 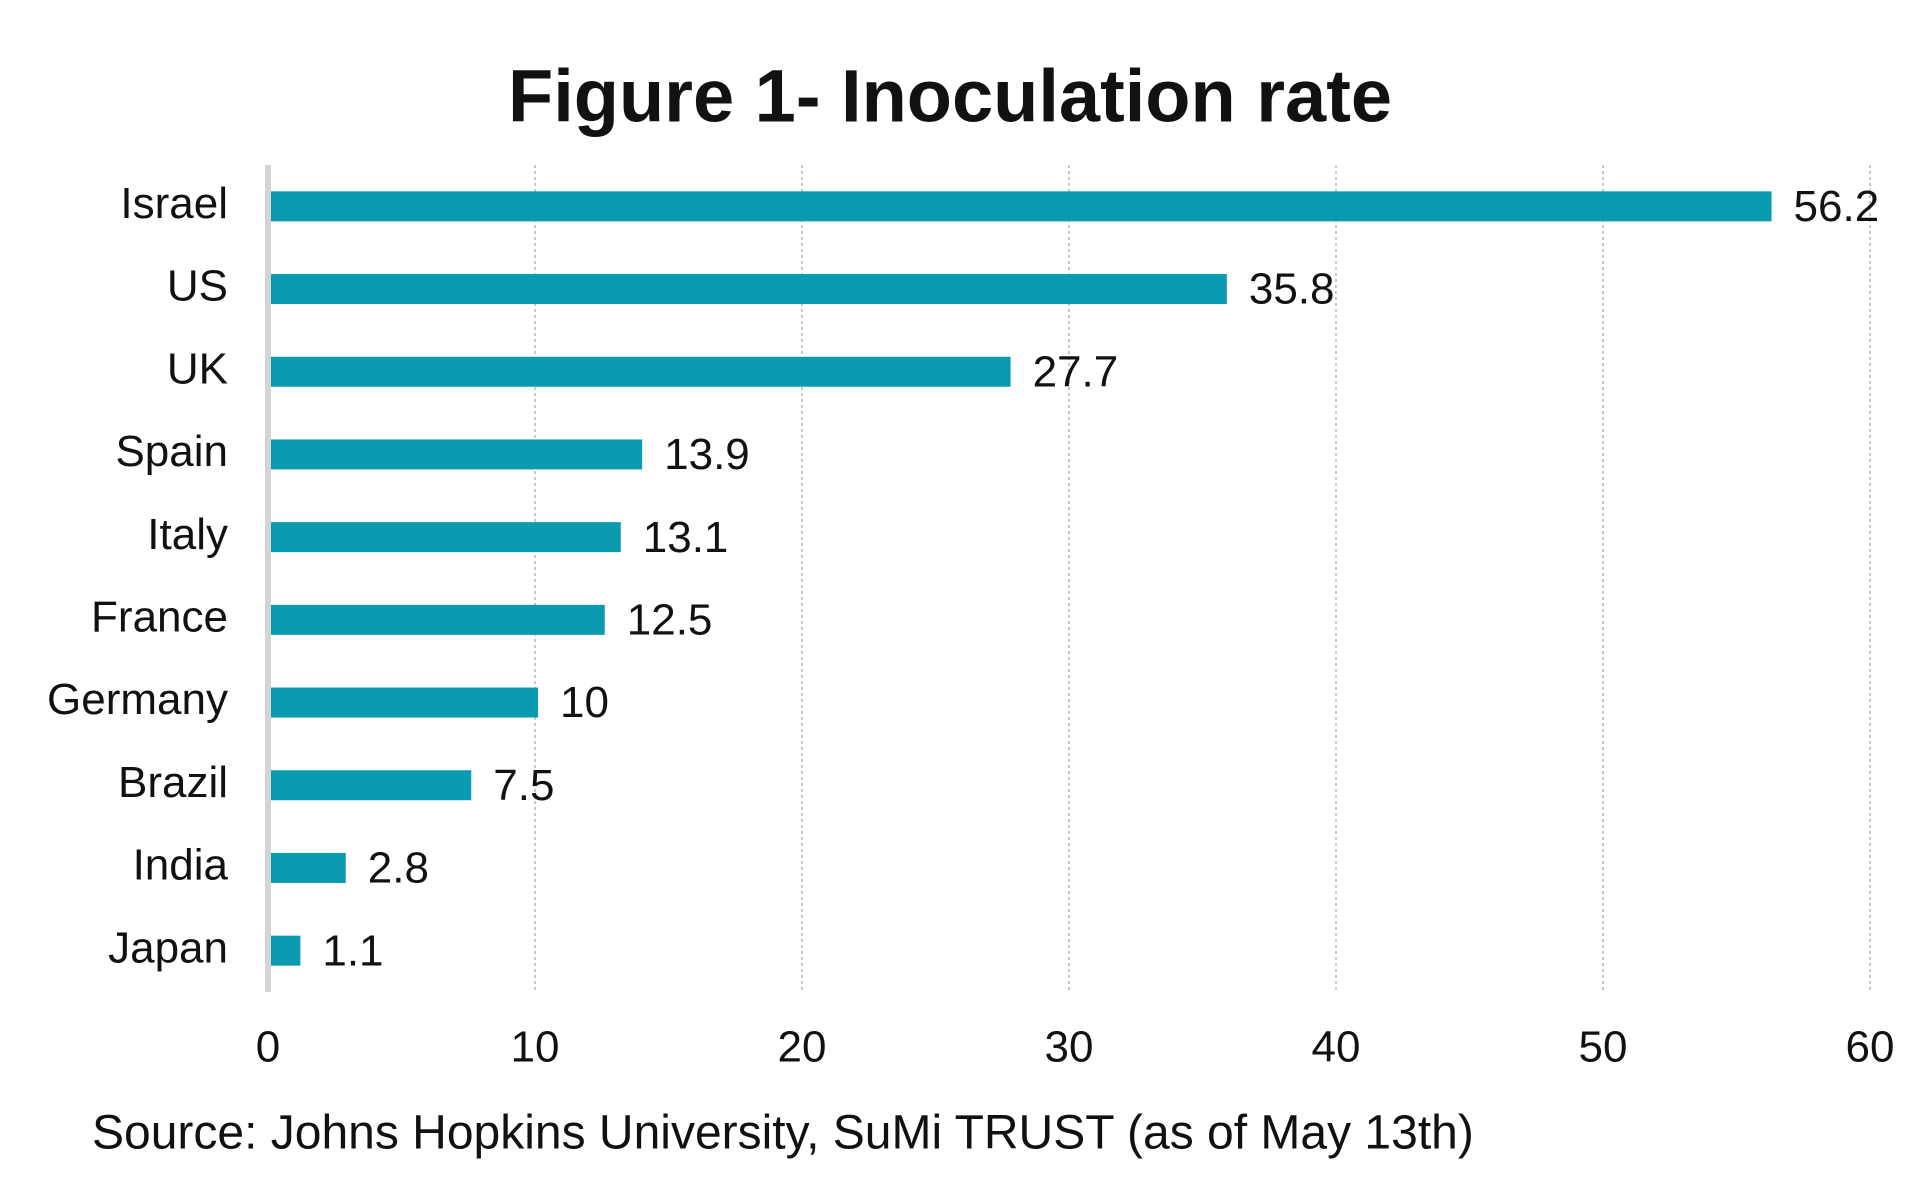 What do you see at coordinates (181, 865) in the screenshot?
I see `y-tick-label: India` at bounding box center [181, 865].